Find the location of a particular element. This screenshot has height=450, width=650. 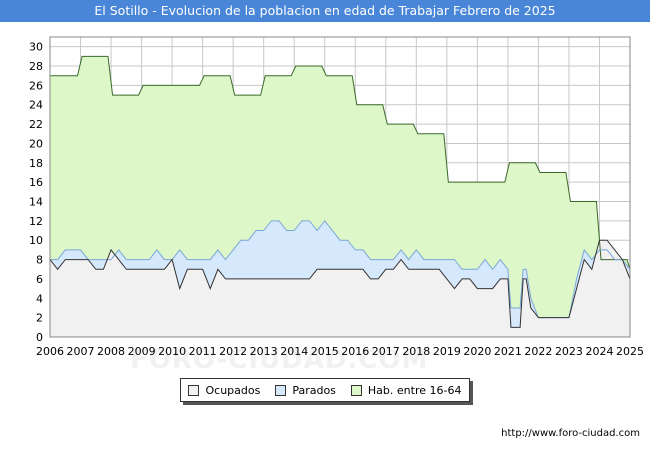

y-tick-label: 4 is located at coordinates (39, 298).